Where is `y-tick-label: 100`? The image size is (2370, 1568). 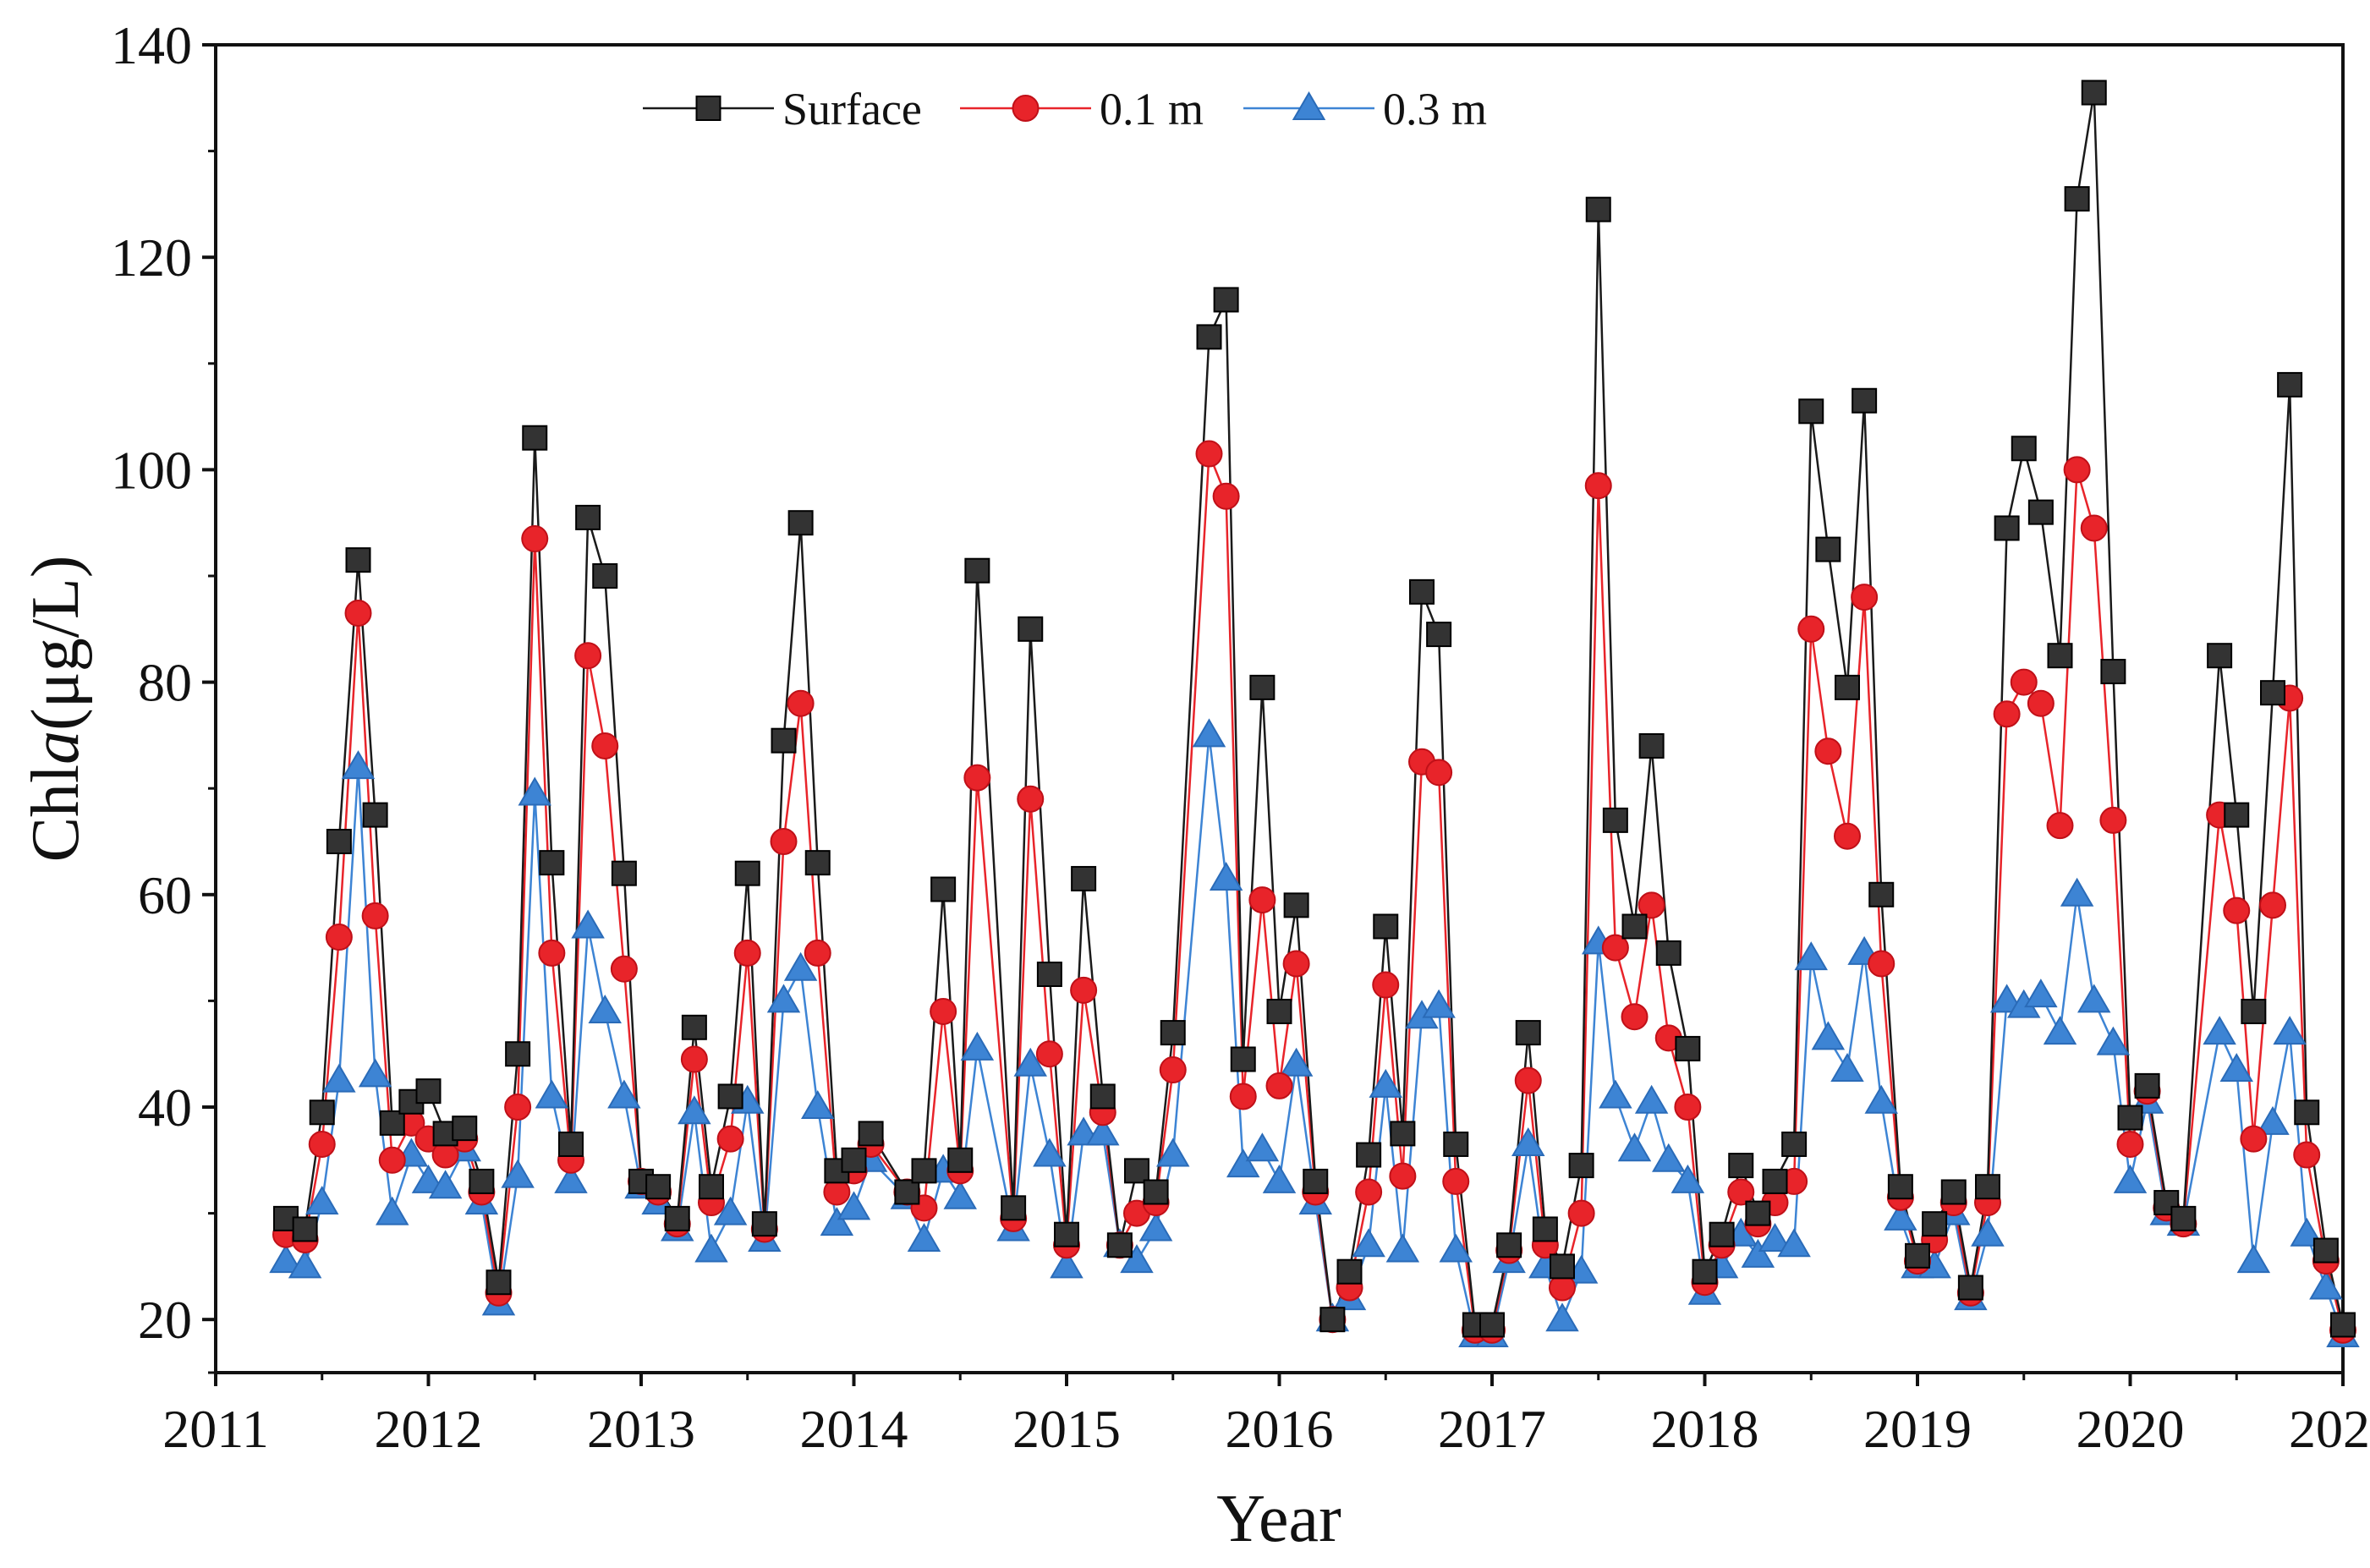 y-tick-label: 100 is located at coordinates (151, 470).